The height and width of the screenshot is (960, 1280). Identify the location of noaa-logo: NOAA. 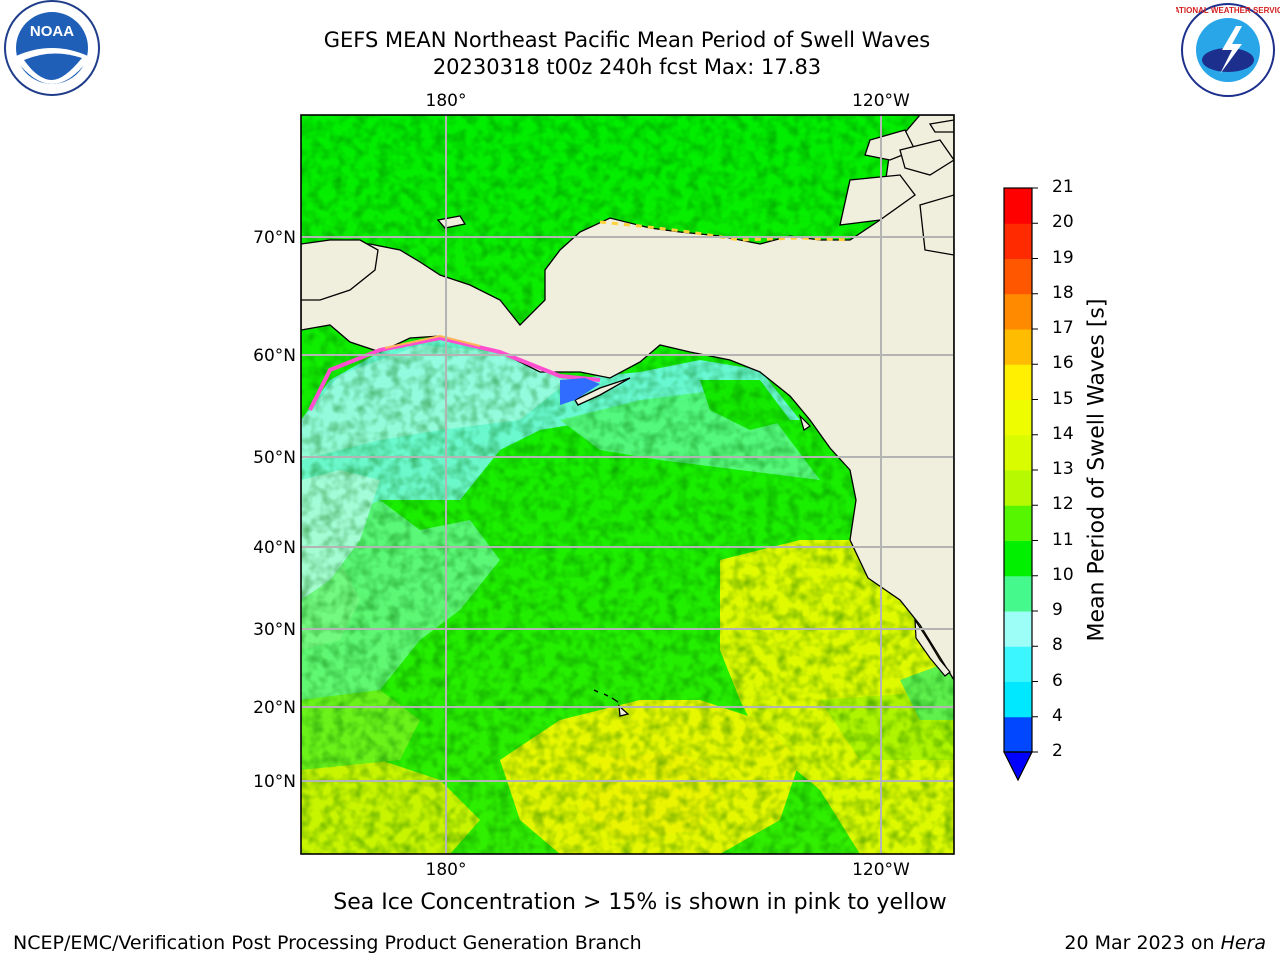
(52, 48).